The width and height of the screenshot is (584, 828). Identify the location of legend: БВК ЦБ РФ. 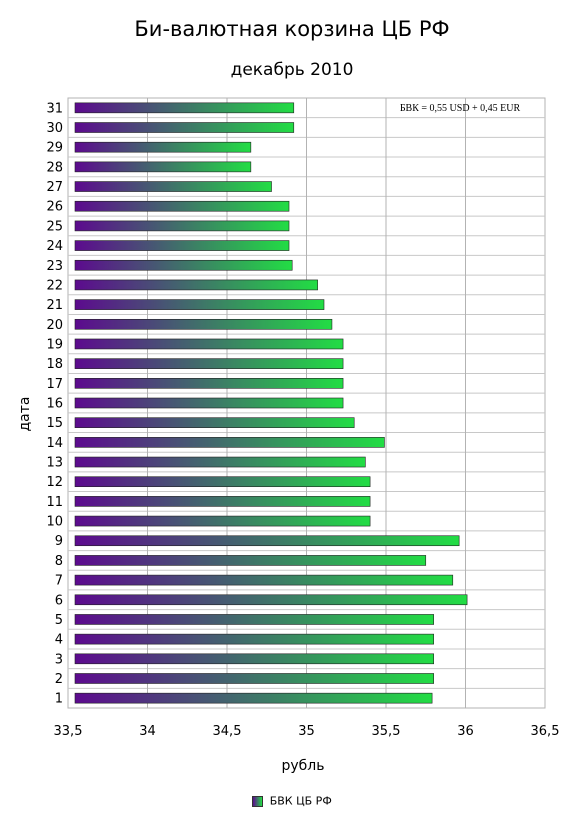
(292, 801).